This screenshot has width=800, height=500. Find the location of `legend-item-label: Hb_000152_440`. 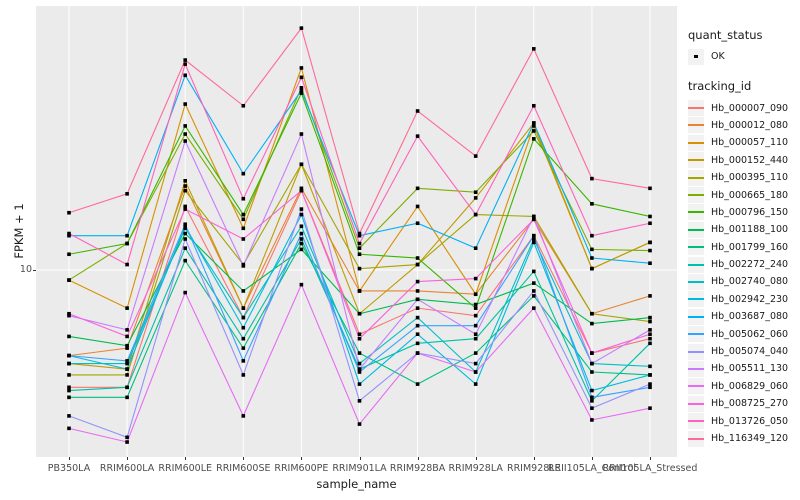

legend-item-label: Hb_000152_440 is located at coordinates (750, 160).